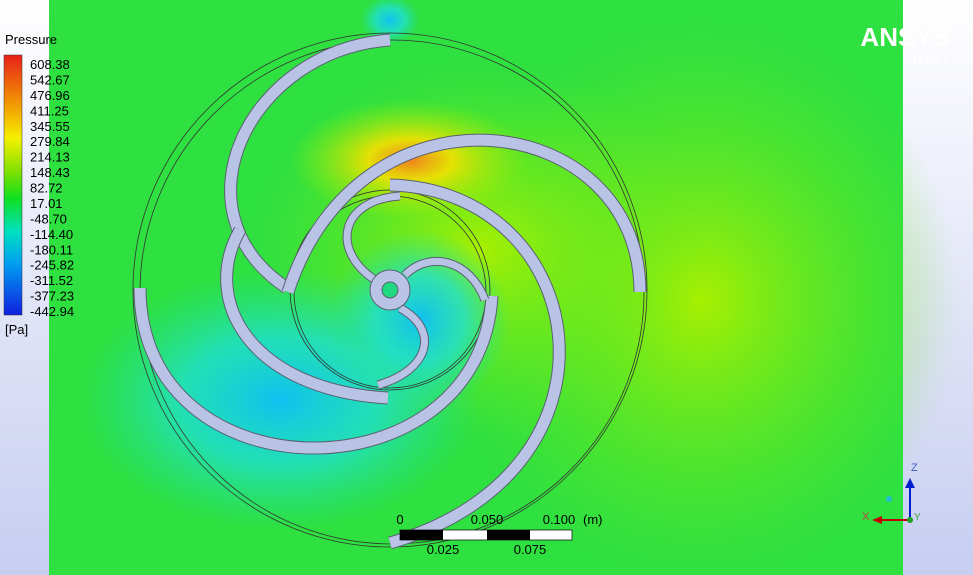 This screenshot has width=973, height=575. Describe the element at coordinates (52, 296) in the screenshot. I see `legend-label: -377.23` at that location.